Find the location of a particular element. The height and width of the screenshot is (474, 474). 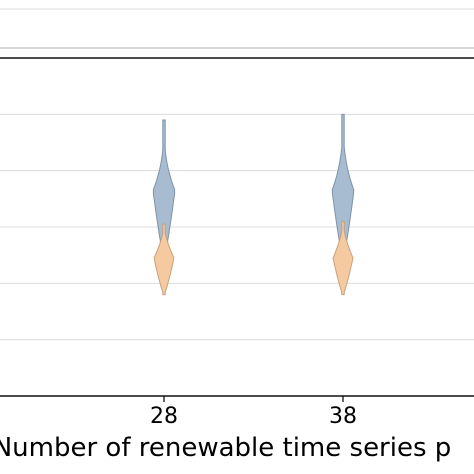

x-axis-title: Number of renewable time series p is located at coordinates (225, 448).